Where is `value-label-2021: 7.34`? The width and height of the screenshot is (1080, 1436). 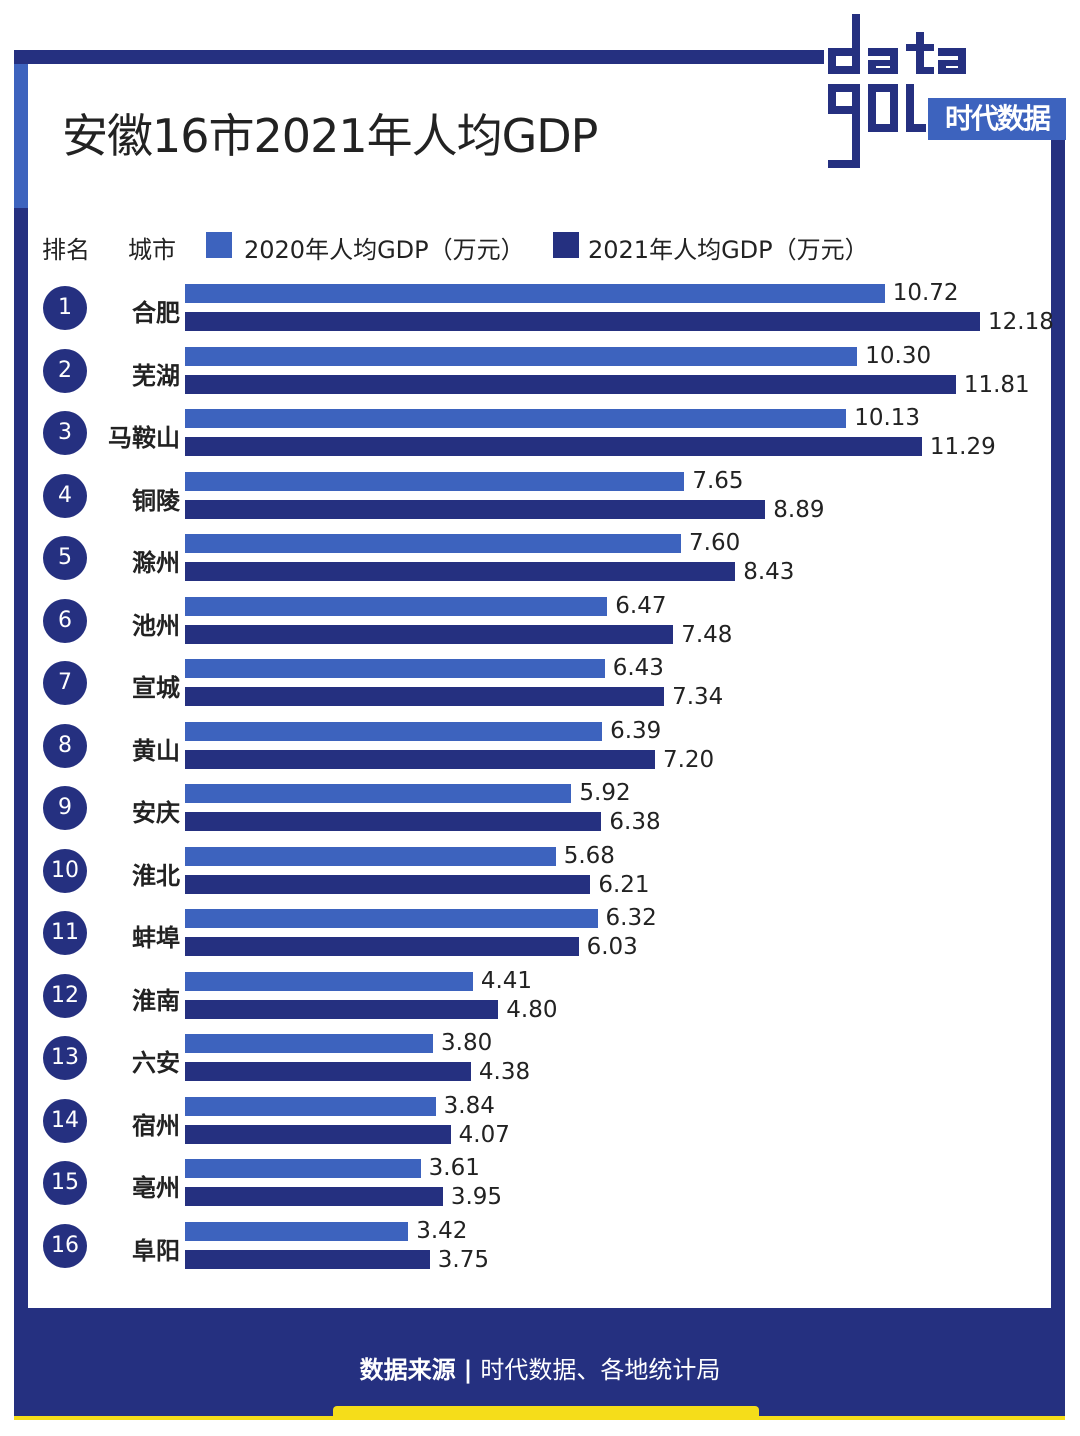 value-label-2021: 7.34 is located at coordinates (698, 697).